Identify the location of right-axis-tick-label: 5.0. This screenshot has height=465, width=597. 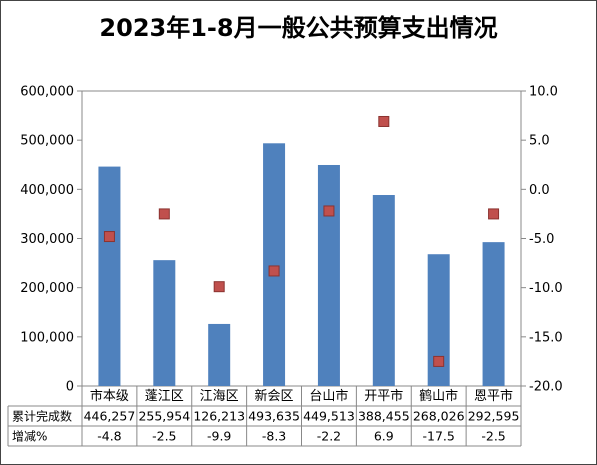
(539, 141).